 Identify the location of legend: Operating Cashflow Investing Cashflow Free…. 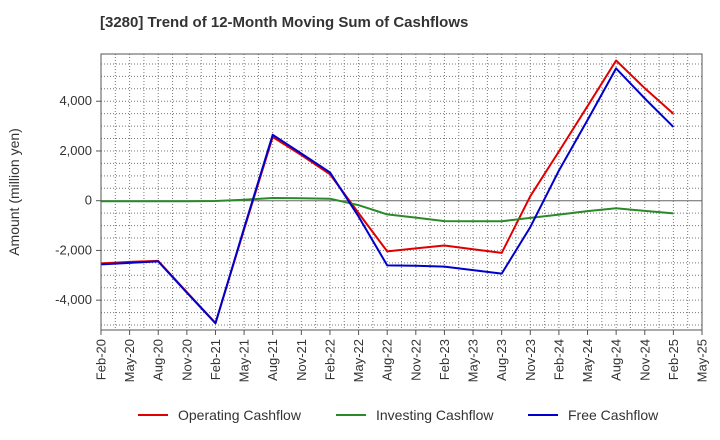
(398, 415).